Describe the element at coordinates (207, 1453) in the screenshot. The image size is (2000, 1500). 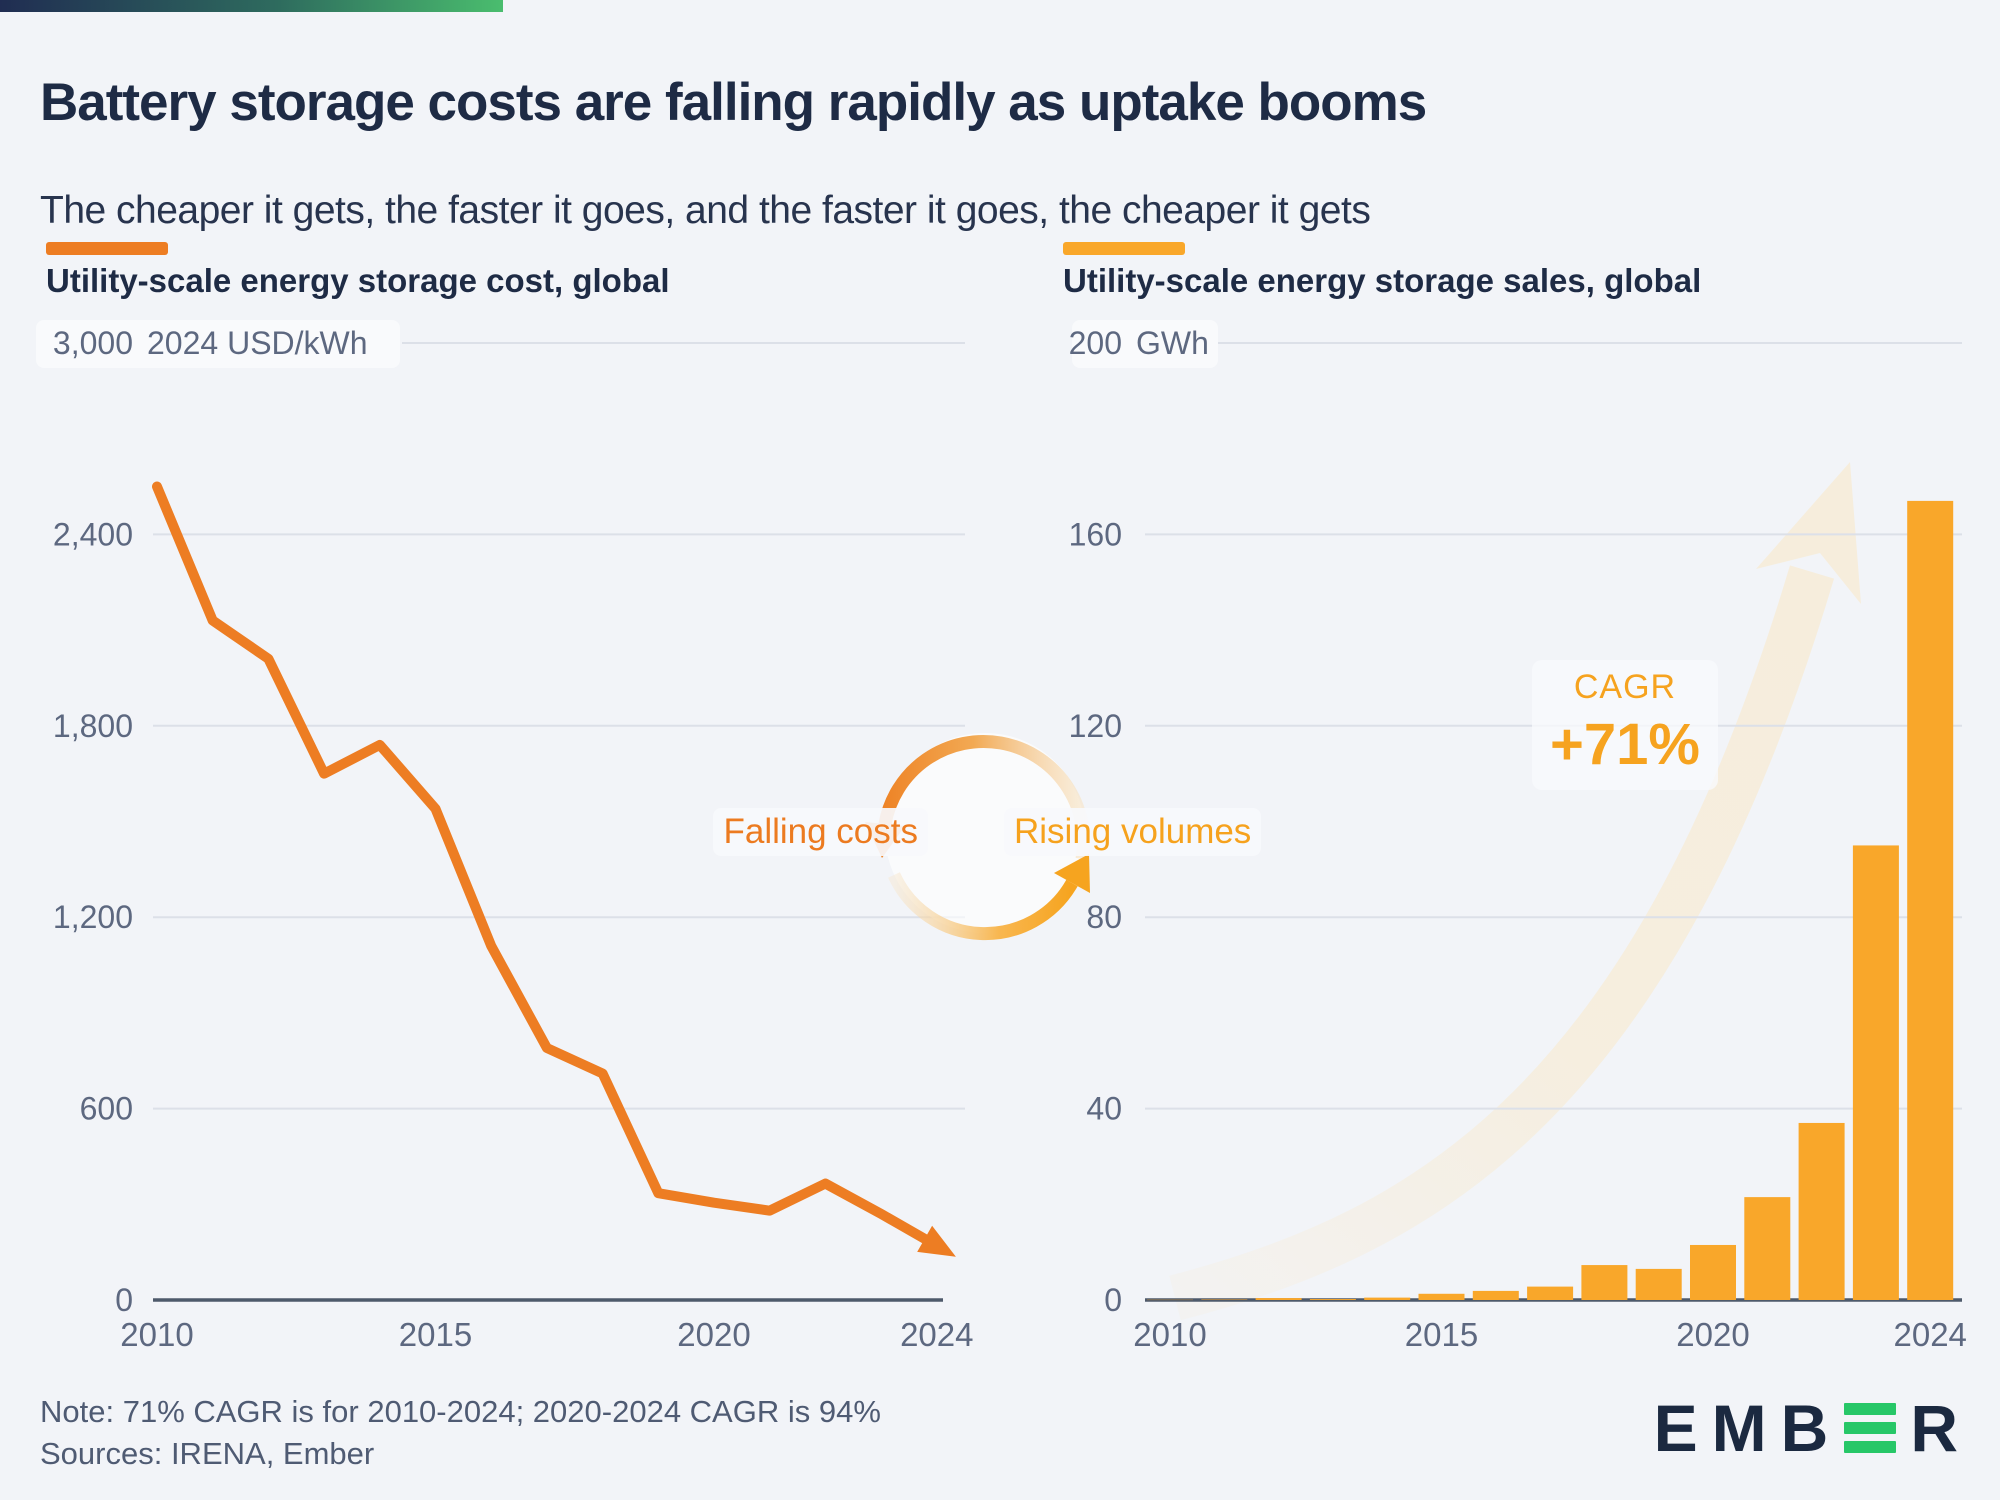
I see `sources-note: Sources: IRENA, Ember` at that location.